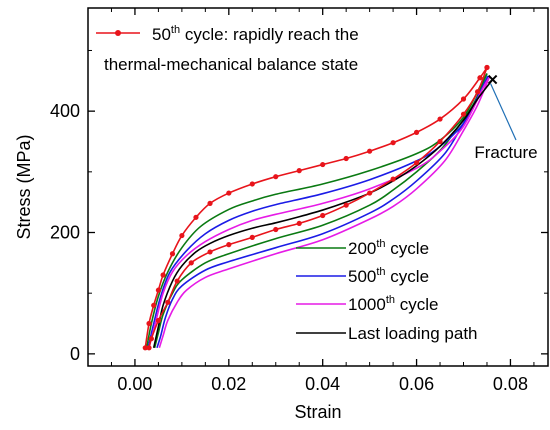 The image size is (550, 430). What do you see at coordinates (503, 112) in the screenshot?
I see `fracture-pointer` at bounding box center [503, 112].